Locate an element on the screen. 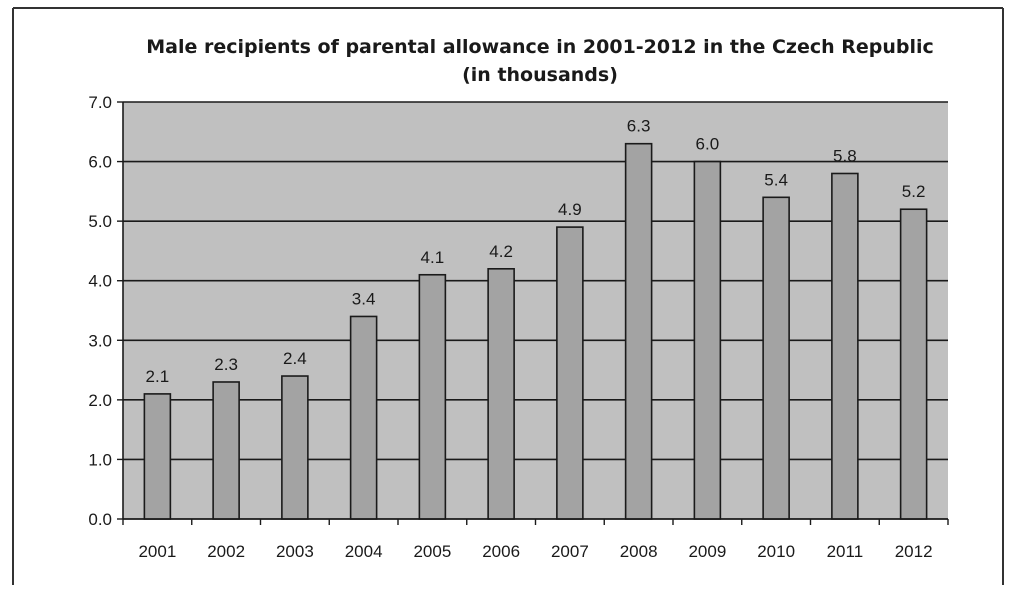 The image size is (1011, 590). data-label: 4.2 is located at coordinates (501, 251).